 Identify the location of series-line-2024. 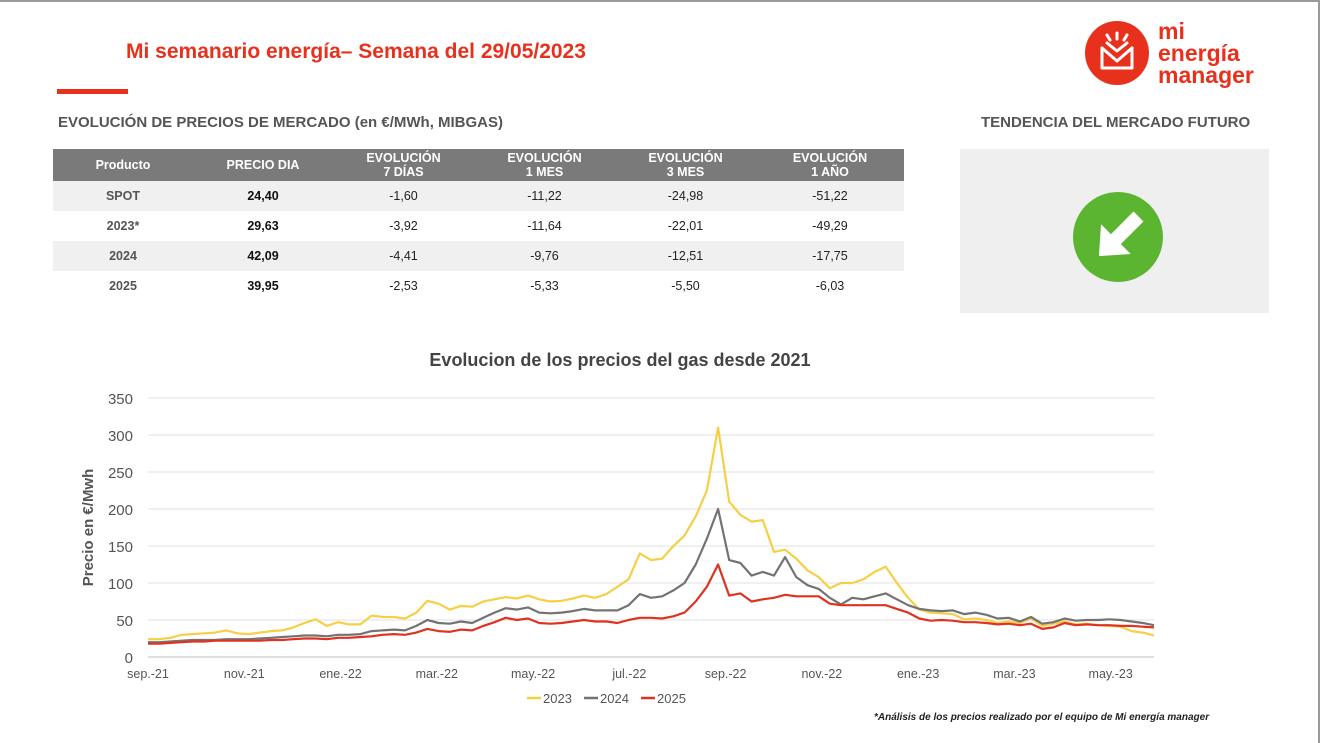
(651, 575).